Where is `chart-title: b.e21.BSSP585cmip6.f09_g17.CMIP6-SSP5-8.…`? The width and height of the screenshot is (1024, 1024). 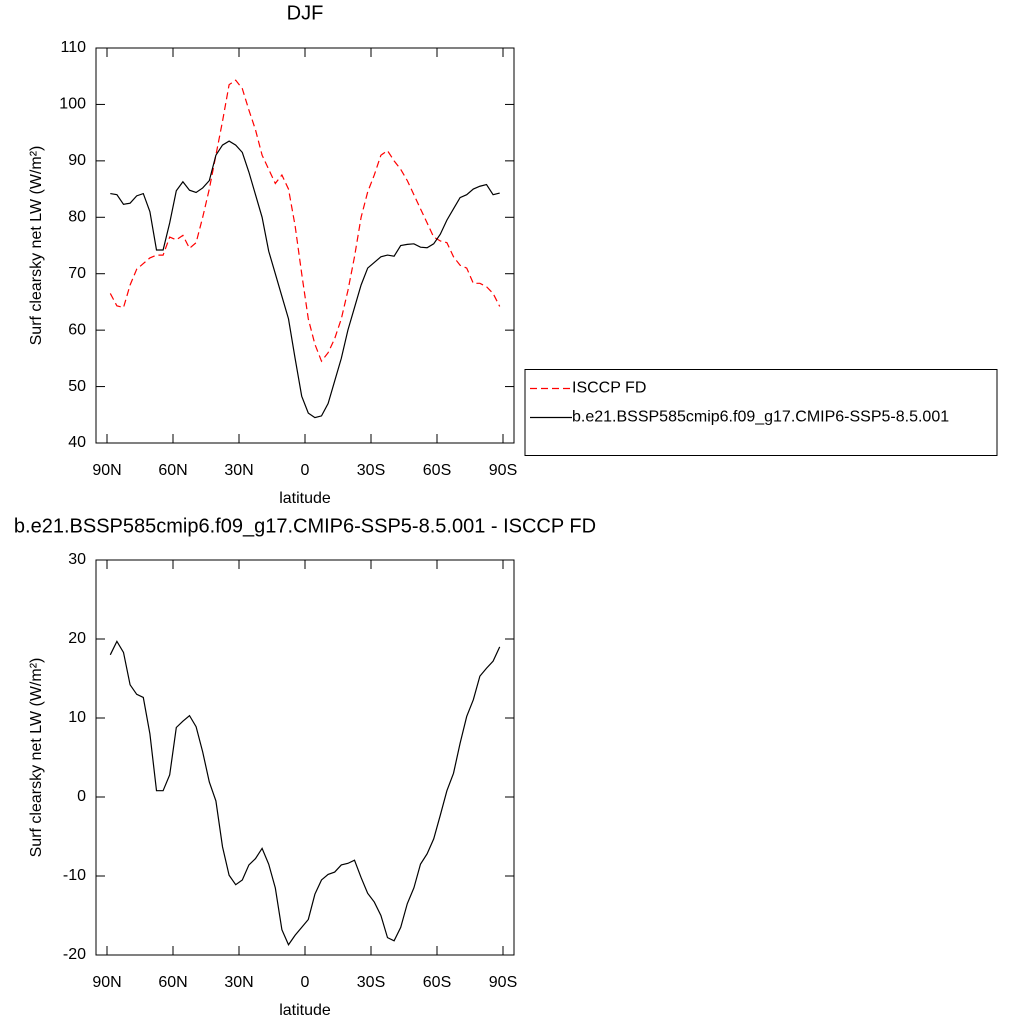
chart-title: b.e21.BSSP585cmip6.f09_g17.CMIP6-SSP5-8.… is located at coordinates (305, 526).